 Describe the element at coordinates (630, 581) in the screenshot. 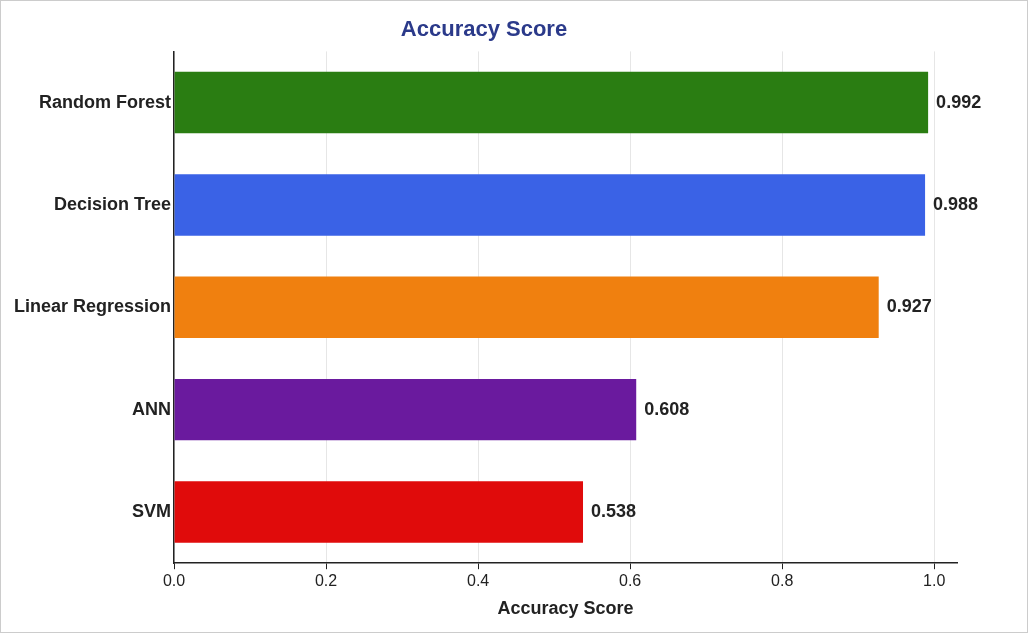

I see `x-tick-label: 0.6` at that location.